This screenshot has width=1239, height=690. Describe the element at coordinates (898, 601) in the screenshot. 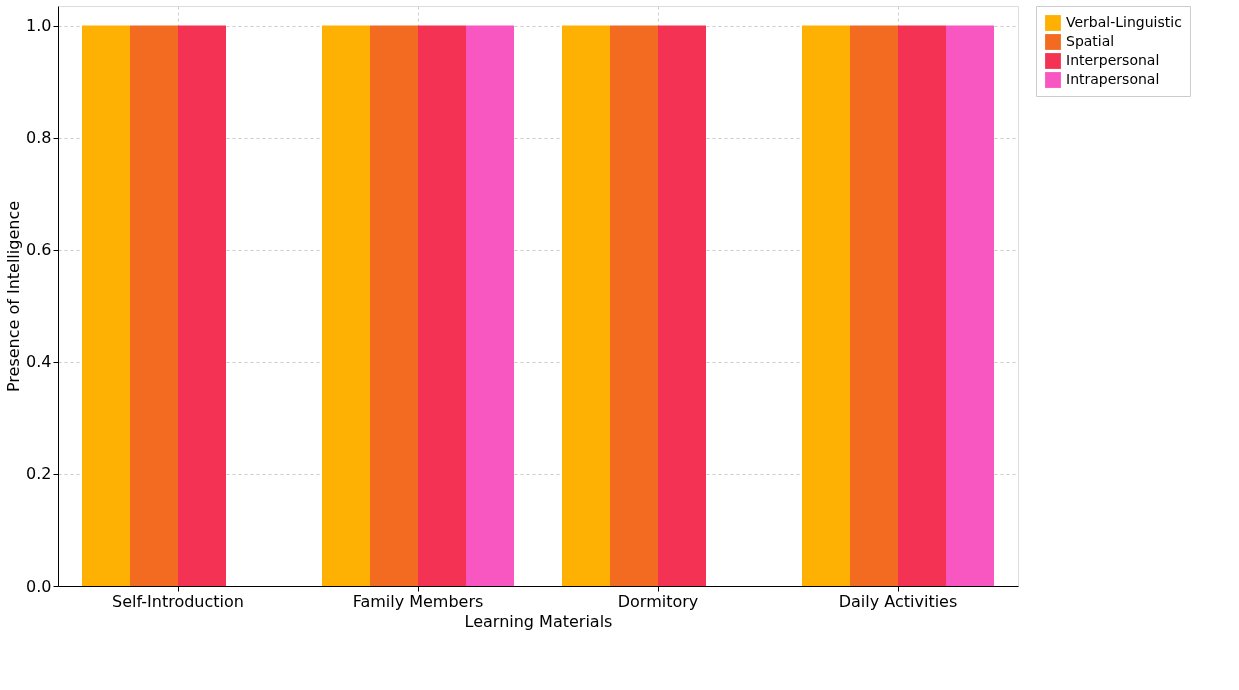

I see `x-tick-label: Daily Activities` at that location.